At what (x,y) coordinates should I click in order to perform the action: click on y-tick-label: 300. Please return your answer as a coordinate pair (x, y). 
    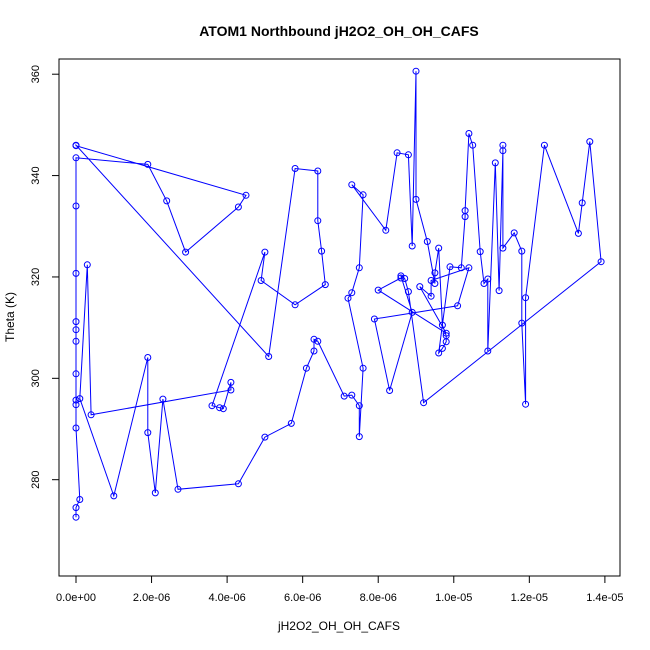
    Looking at the image, I should click on (36, 378).